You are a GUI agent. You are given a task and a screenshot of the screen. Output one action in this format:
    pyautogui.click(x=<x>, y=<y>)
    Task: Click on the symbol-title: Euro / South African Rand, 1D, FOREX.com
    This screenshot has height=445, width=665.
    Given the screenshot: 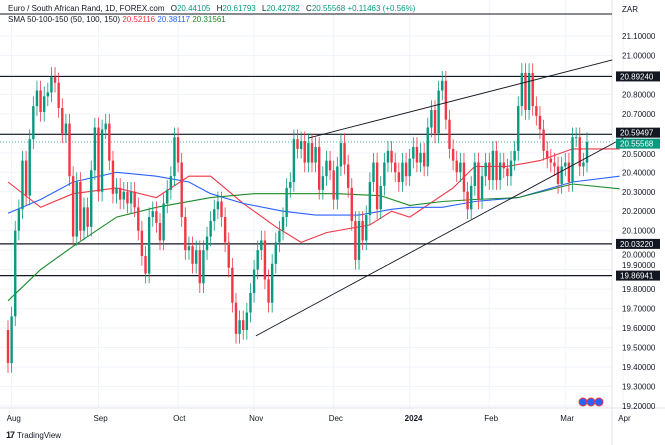 What is the action you would take?
    pyautogui.click(x=86, y=8)
    